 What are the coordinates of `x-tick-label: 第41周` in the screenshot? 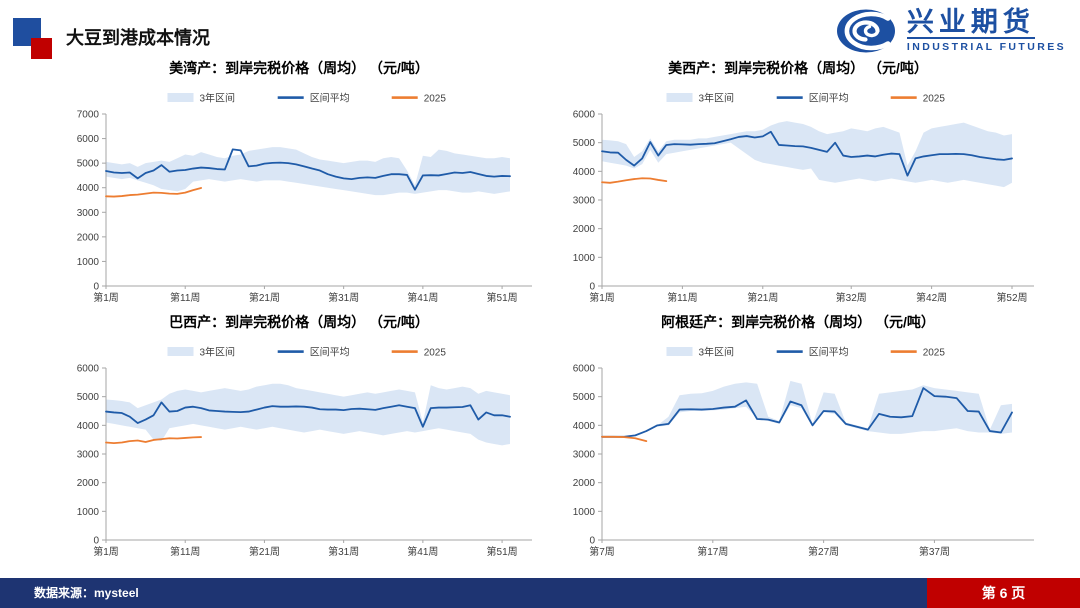 It's located at (422, 551).